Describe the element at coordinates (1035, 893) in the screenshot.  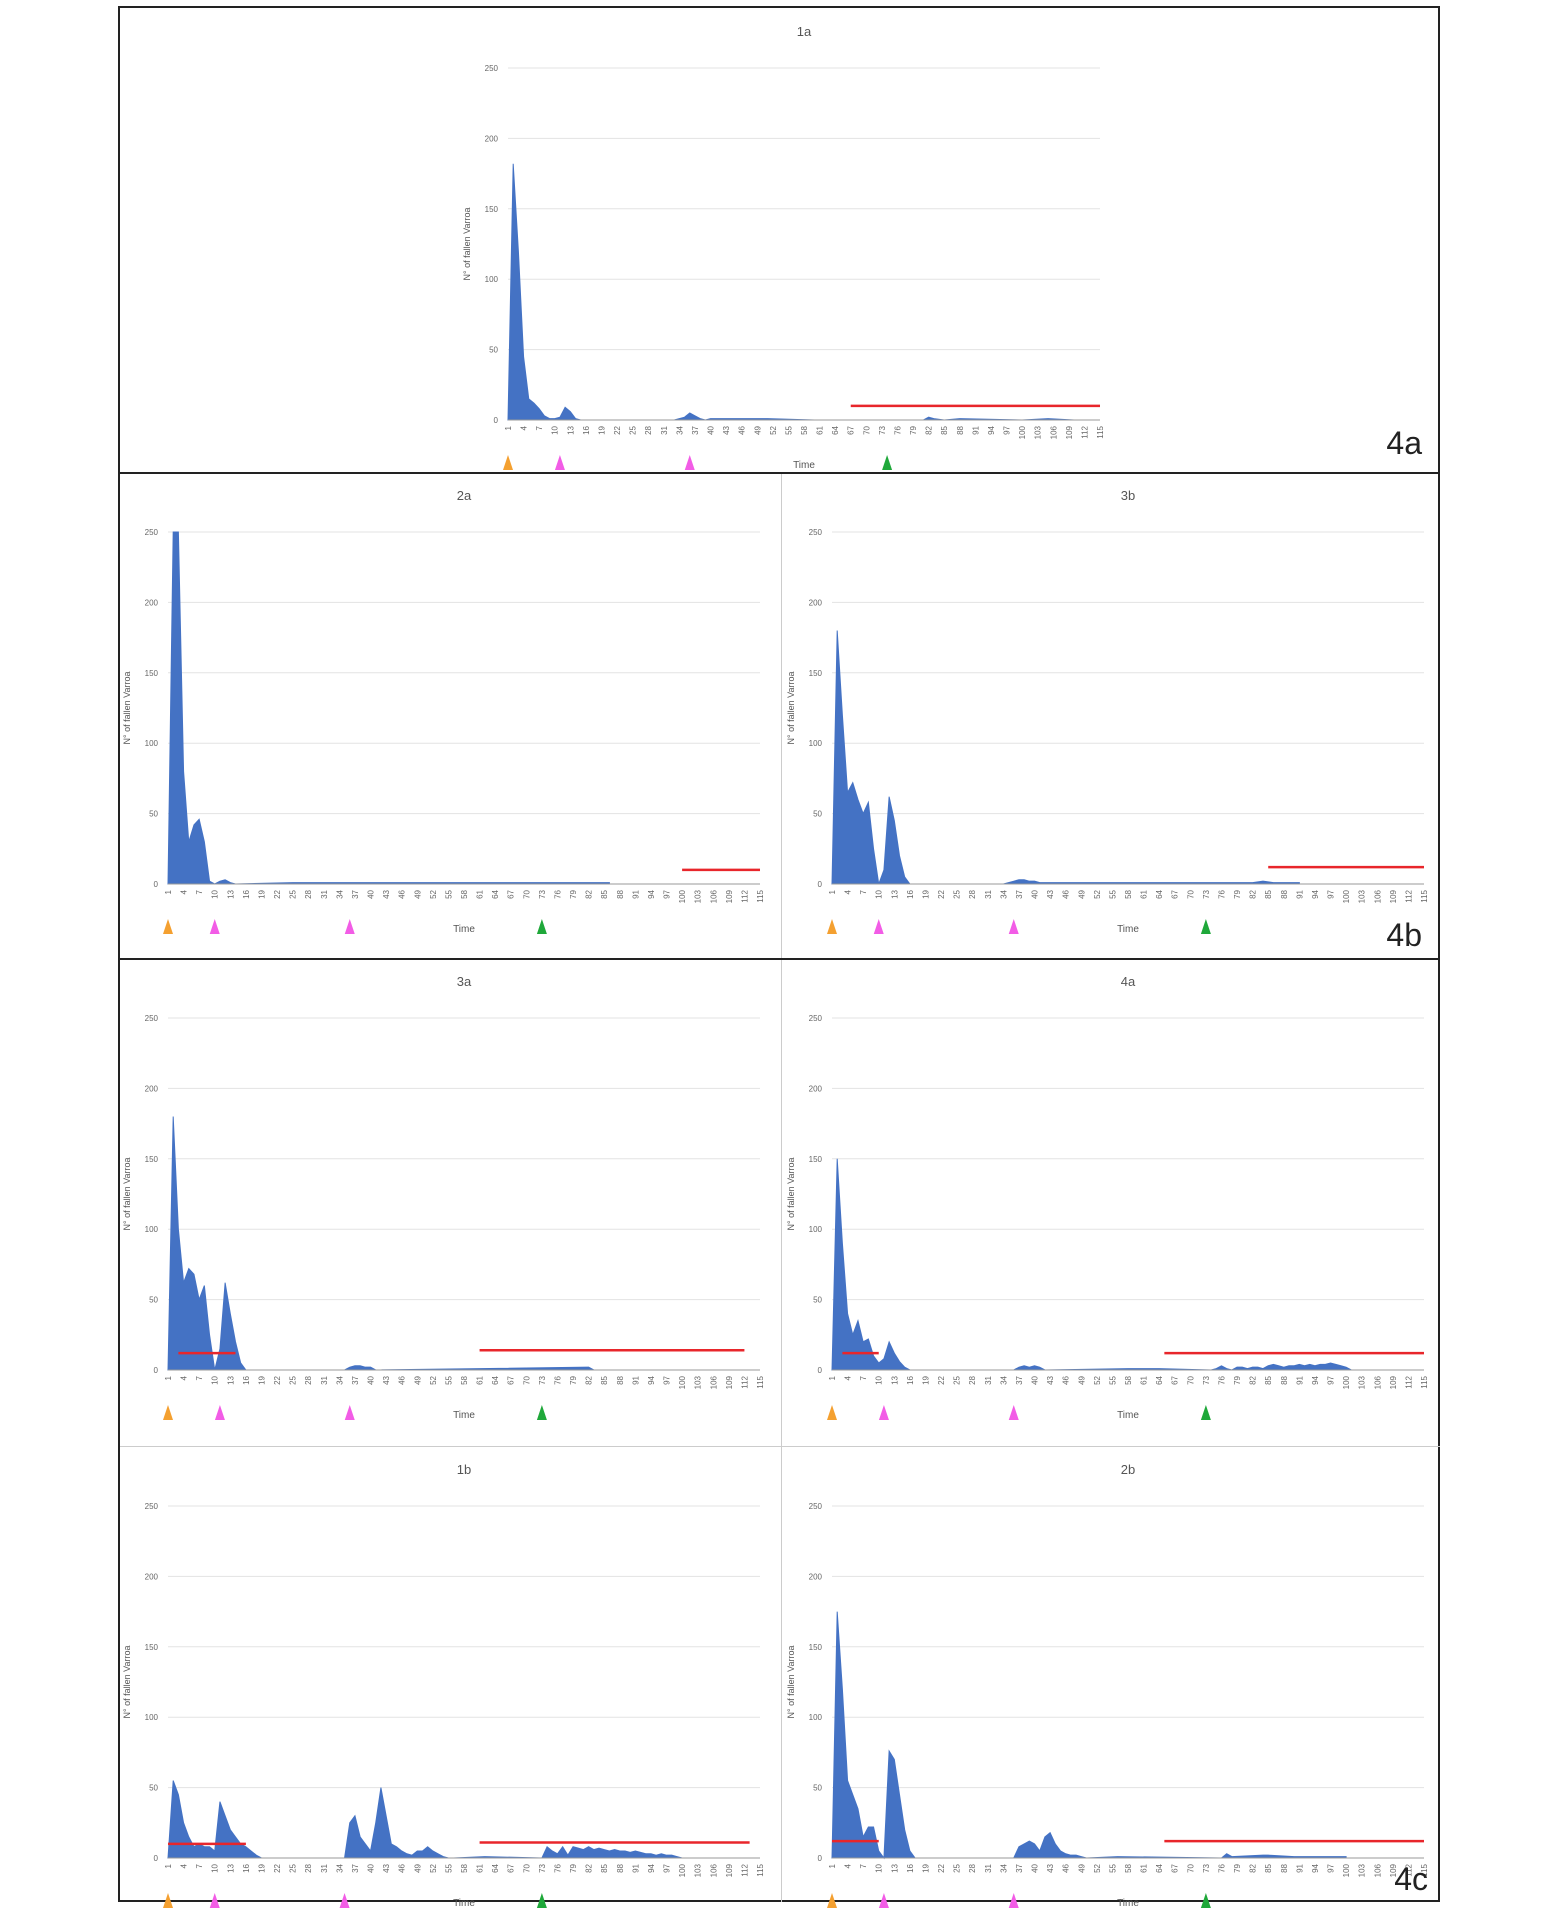
I see `x-tick-label: 40` at that location.